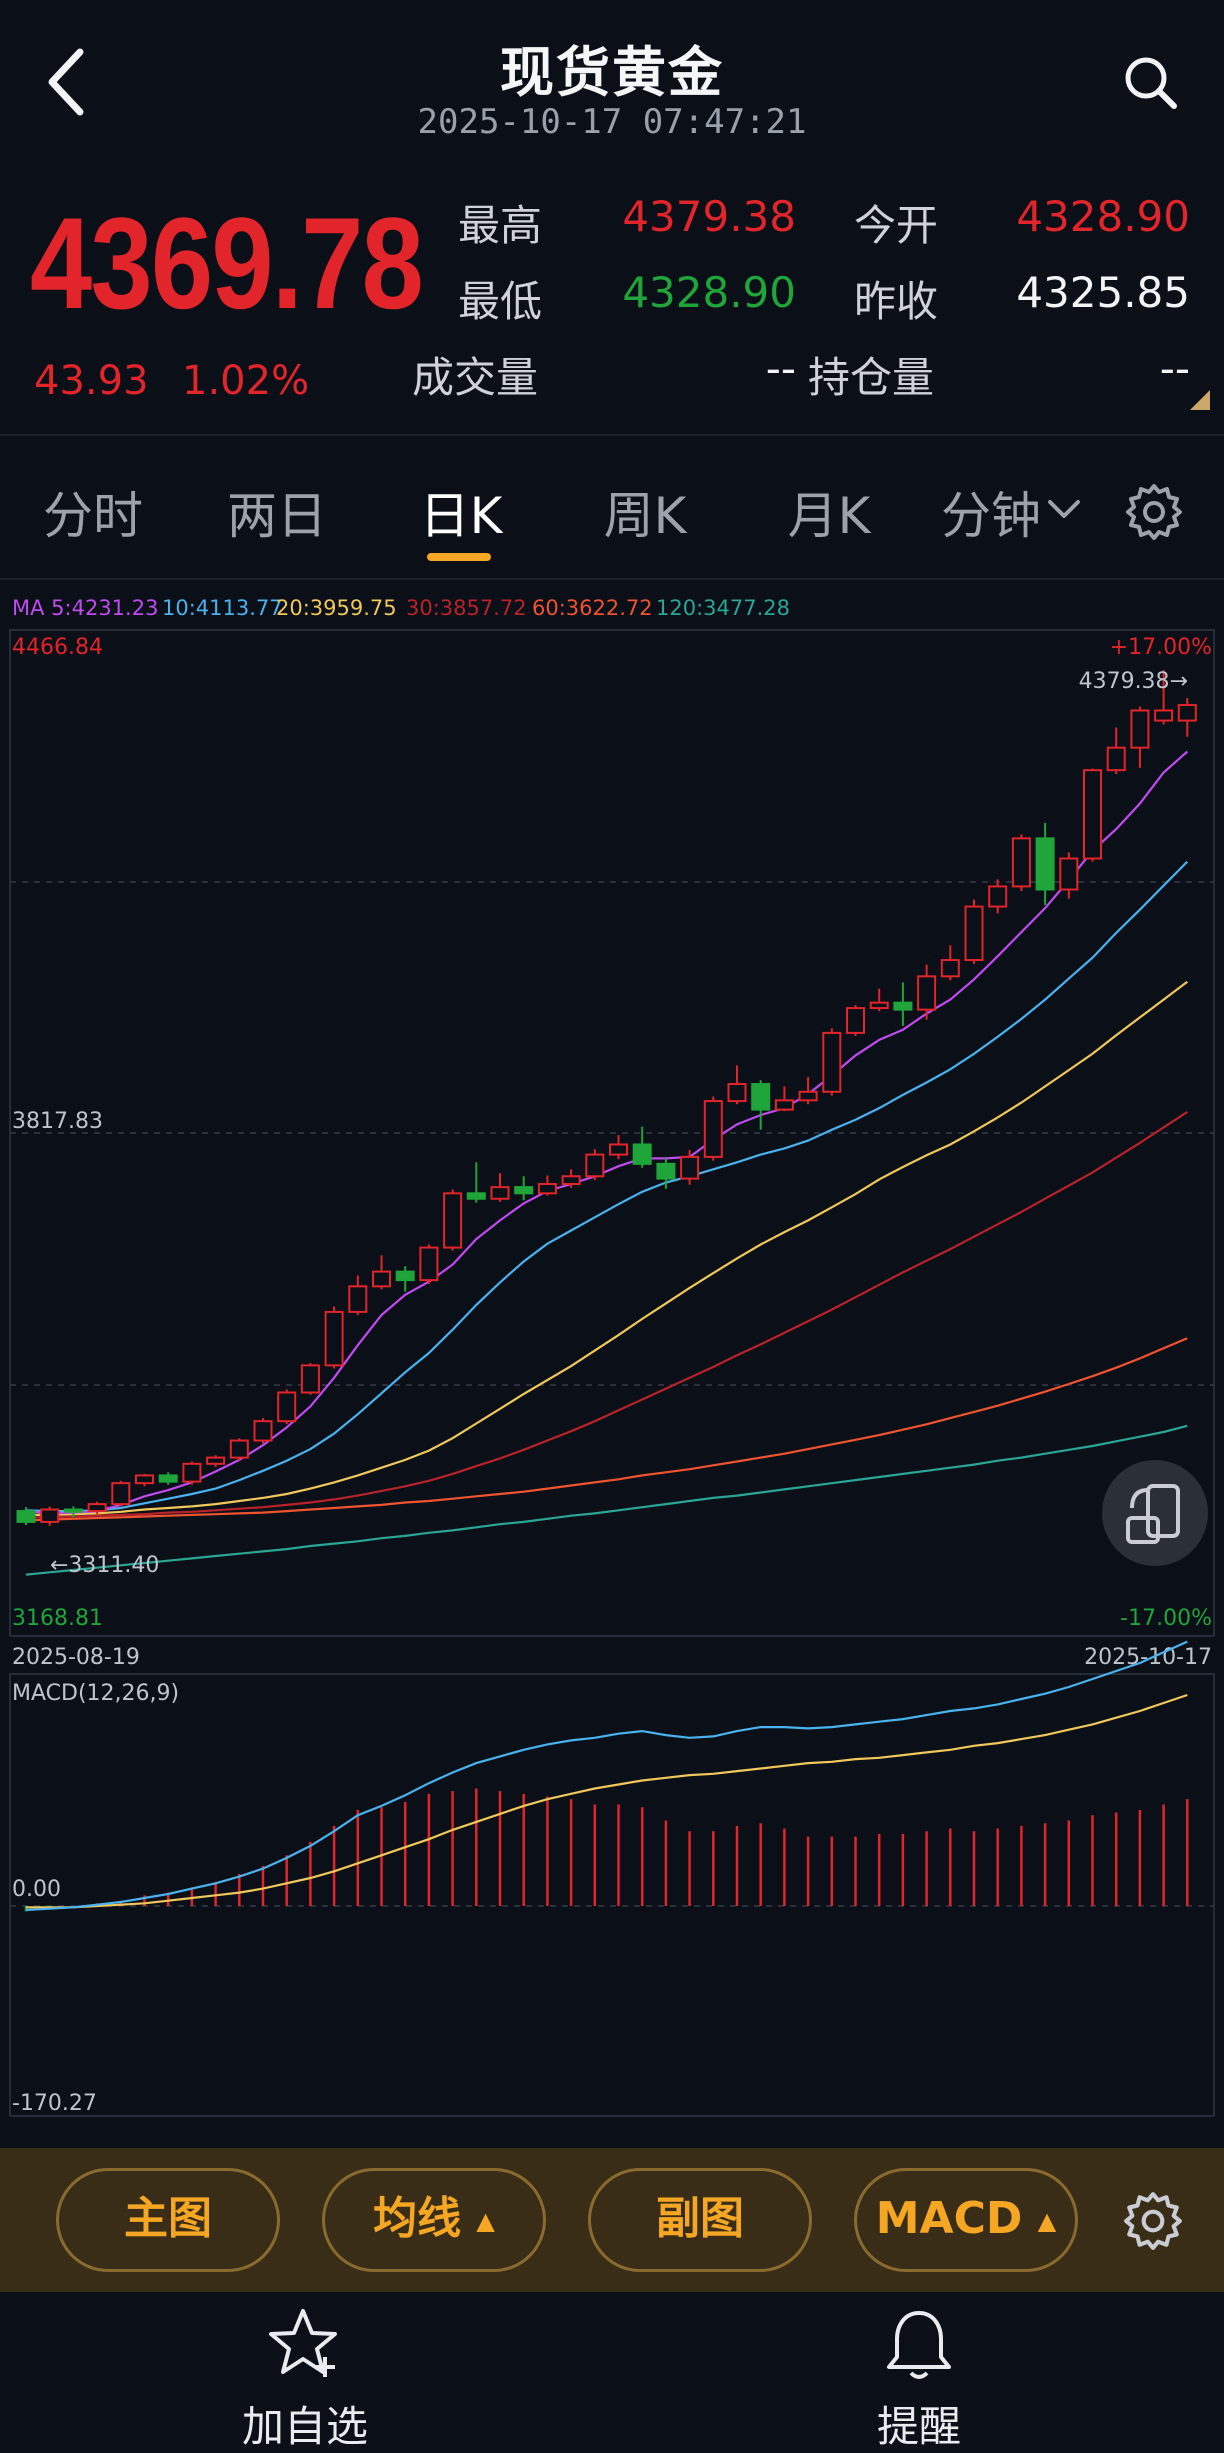 This screenshot has width=1224, height=2453. What do you see at coordinates (36, 1889) in the screenshot?
I see `macd-zero-label: 0.00` at bounding box center [36, 1889].